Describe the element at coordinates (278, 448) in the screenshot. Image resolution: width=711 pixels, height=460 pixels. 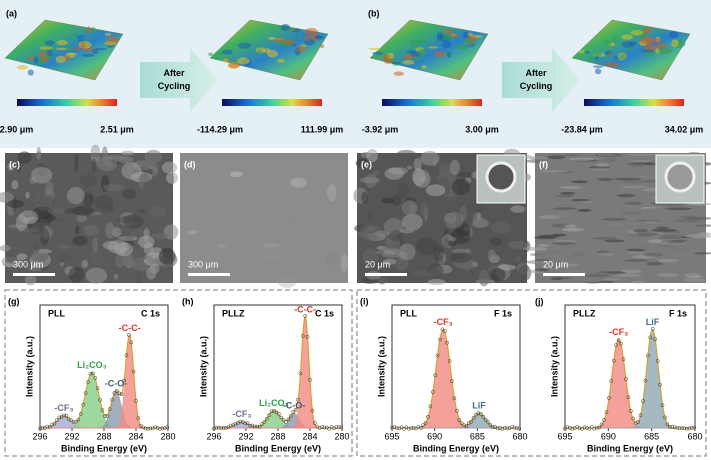
I see `x-axis-label: Binding Energy (eV)` at that location.